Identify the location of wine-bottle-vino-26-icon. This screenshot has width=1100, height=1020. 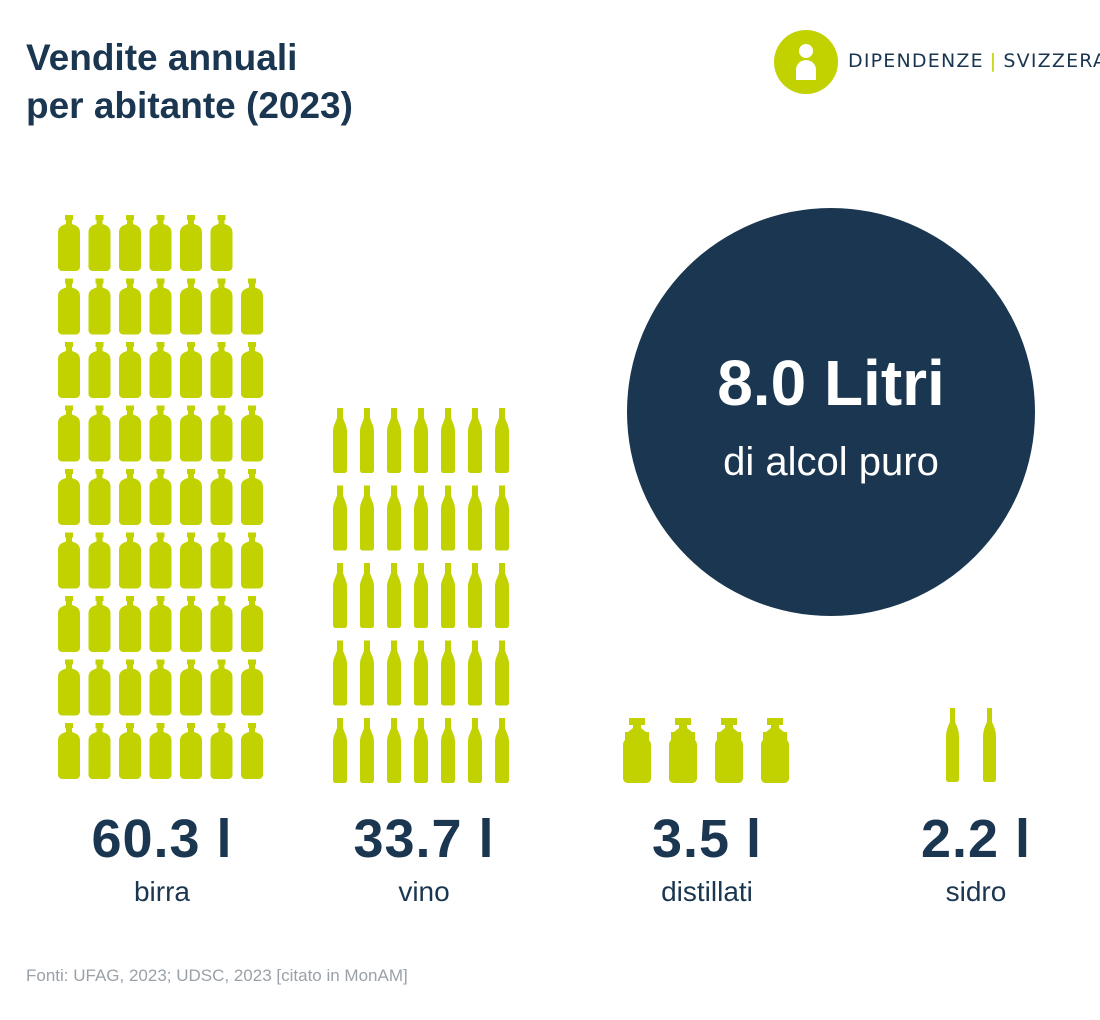
(448, 518).